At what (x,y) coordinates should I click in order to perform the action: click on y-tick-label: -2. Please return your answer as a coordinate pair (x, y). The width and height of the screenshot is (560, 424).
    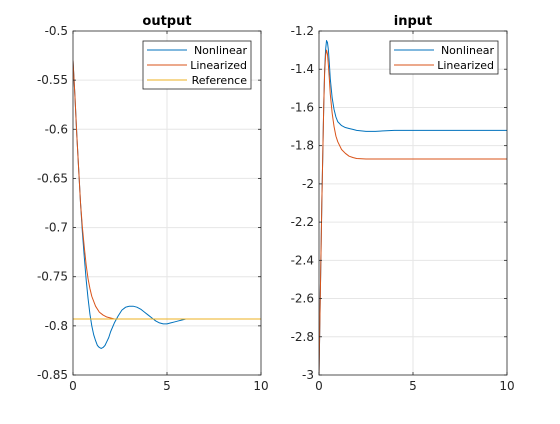
    Looking at the image, I should click on (308, 184).